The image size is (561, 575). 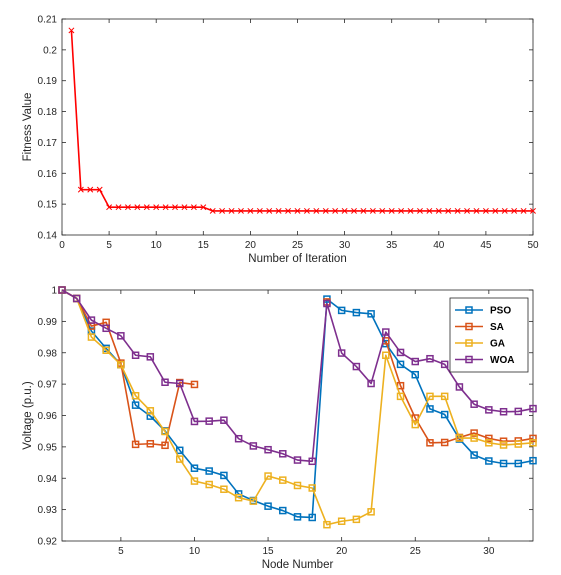 What do you see at coordinates (297, 259) in the screenshot?
I see `x-axis-label: Number of Iteration` at bounding box center [297, 259].